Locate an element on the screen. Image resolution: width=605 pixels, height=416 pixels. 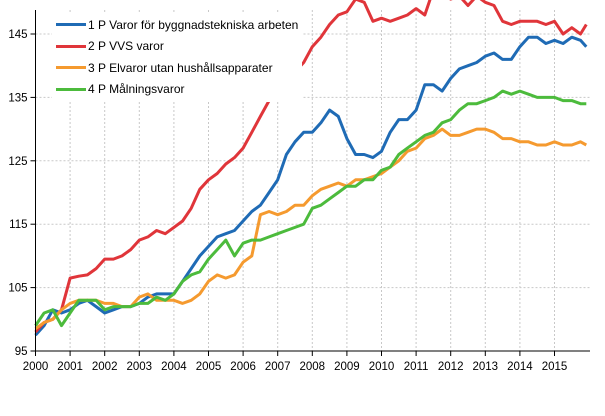
x-tick-label: 2009 is located at coordinates (347, 367).